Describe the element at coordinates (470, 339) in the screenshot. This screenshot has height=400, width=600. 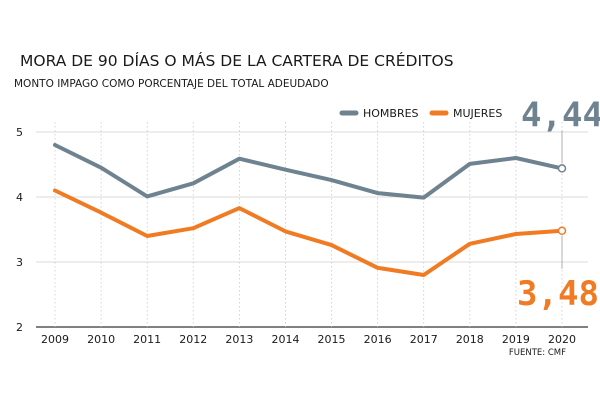
I see `x-tick-label: 2018` at that location.